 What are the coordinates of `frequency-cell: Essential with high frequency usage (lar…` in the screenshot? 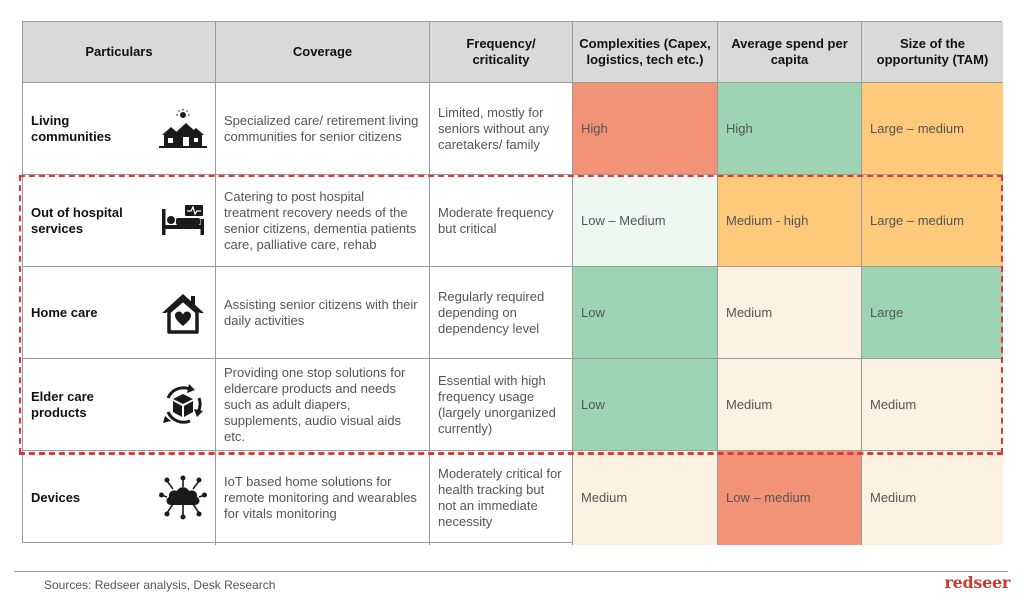 It's located at (501, 405).